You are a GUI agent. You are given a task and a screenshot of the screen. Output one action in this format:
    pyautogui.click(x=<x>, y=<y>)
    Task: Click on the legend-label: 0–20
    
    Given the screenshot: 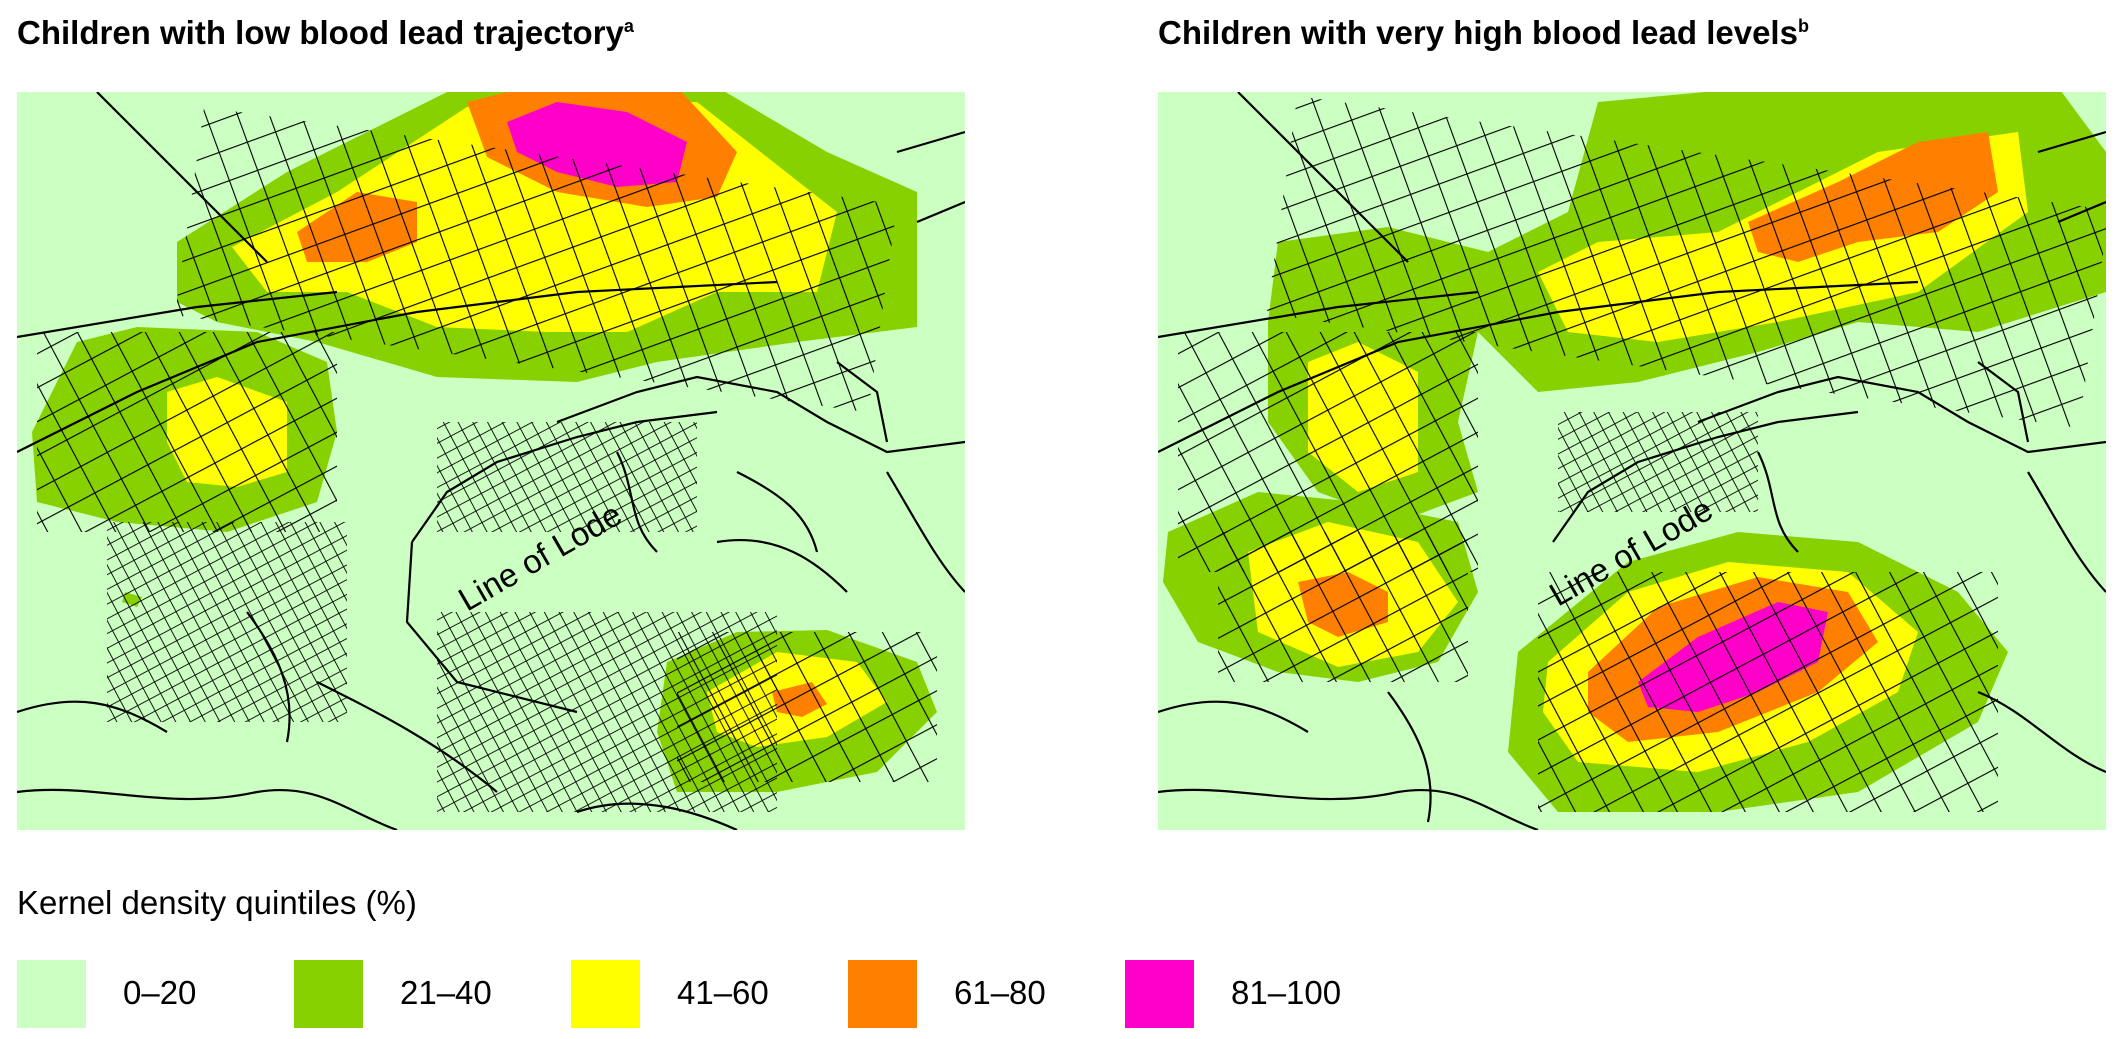 What is the action you would take?
    pyautogui.click(x=160, y=992)
    